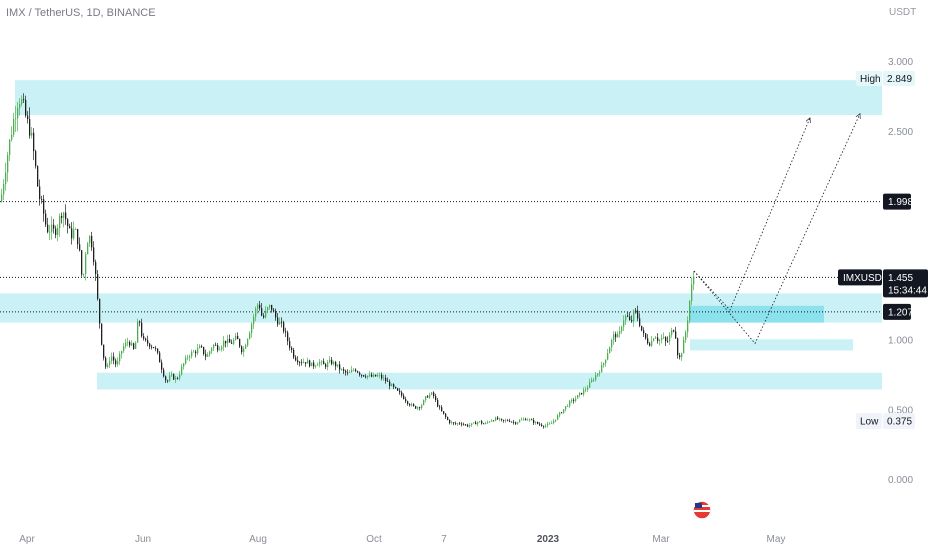 The height and width of the screenshot is (550, 932). What do you see at coordinates (702, 510) in the screenshot?
I see `us-flag-icon` at bounding box center [702, 510].